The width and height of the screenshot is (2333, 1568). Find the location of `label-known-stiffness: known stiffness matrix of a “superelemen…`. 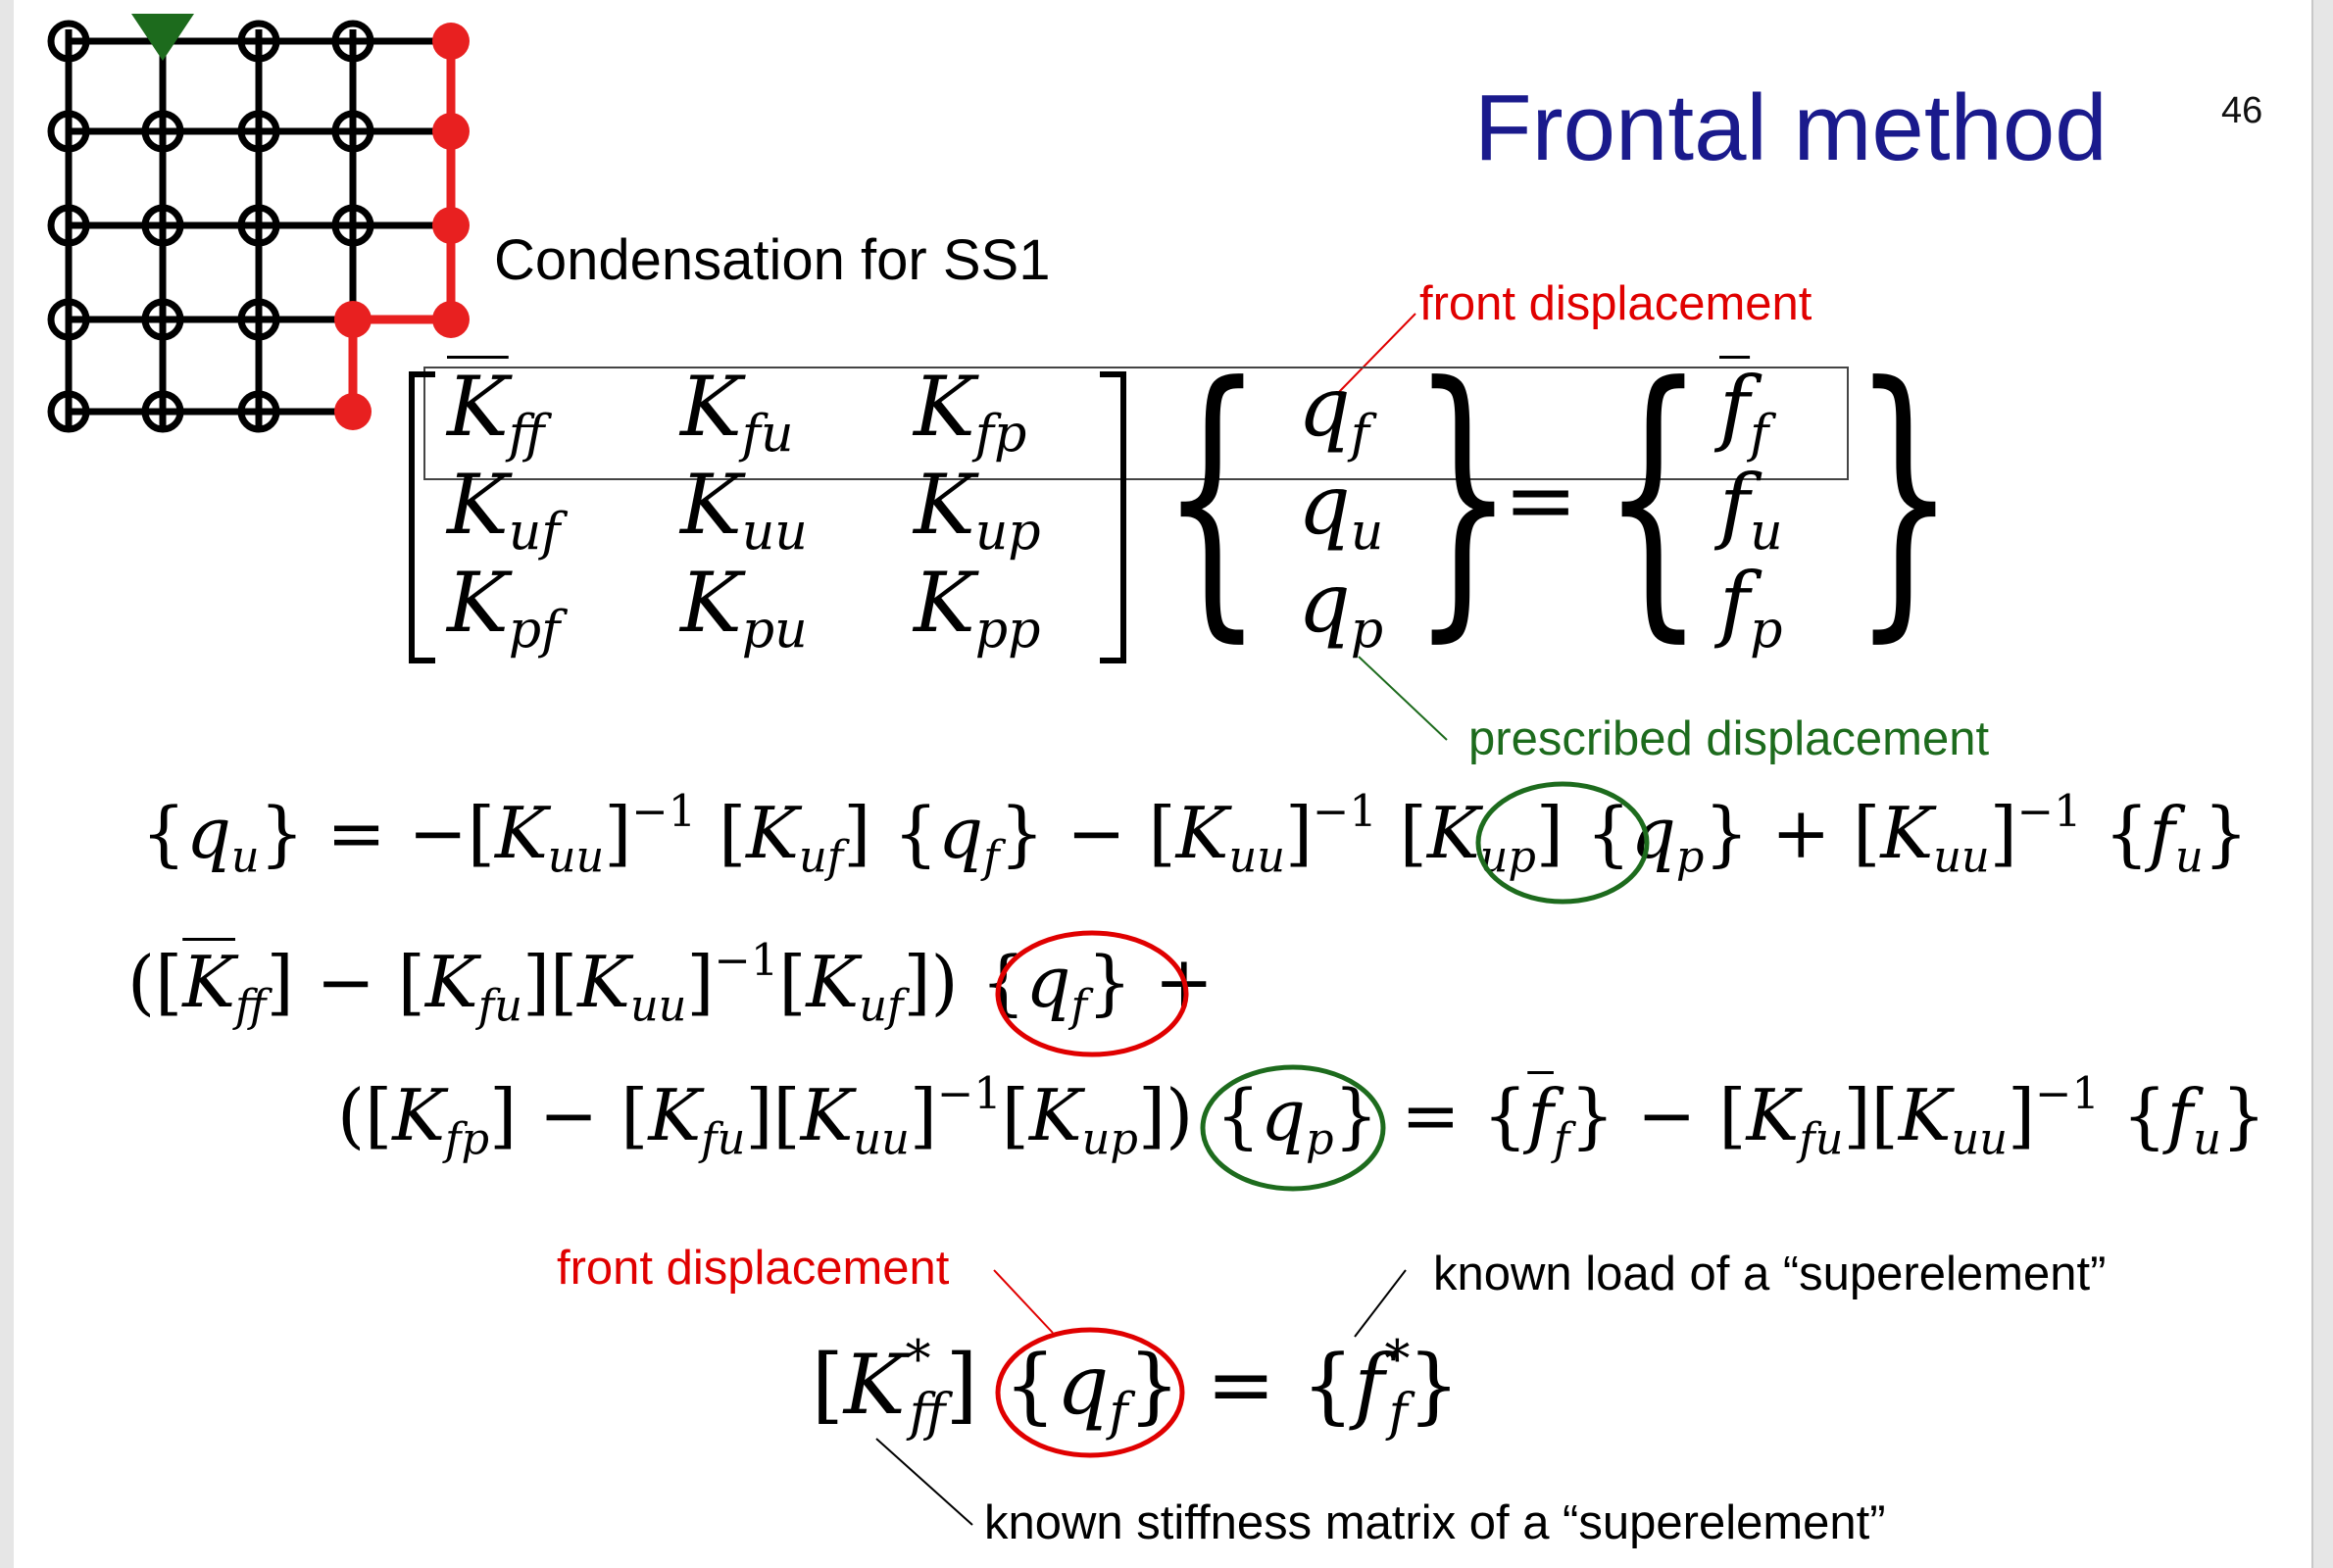

label-known-stiffness: known stiffness matrix of a “superelemen… is located at coordinates (1435, 1522).